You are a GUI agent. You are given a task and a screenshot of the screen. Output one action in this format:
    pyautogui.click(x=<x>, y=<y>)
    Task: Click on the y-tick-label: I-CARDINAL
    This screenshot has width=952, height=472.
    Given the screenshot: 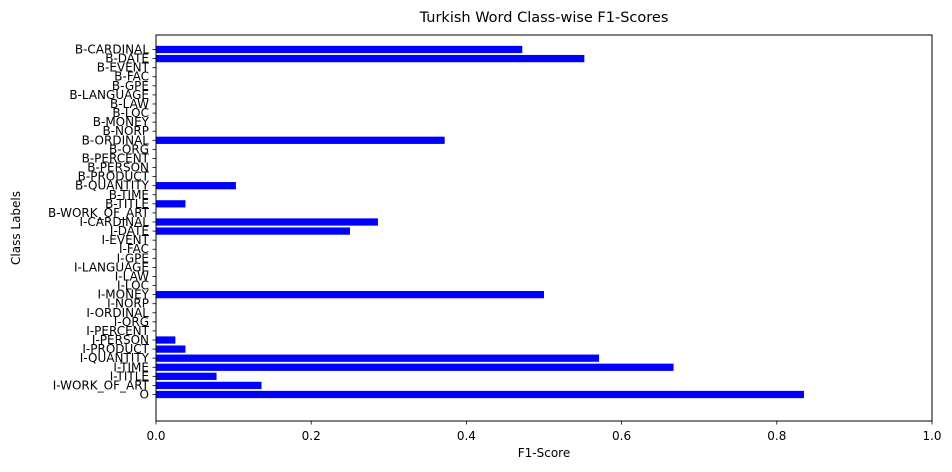 What is the action you would take?
    pyautogui.click(x=115, y=222)
    